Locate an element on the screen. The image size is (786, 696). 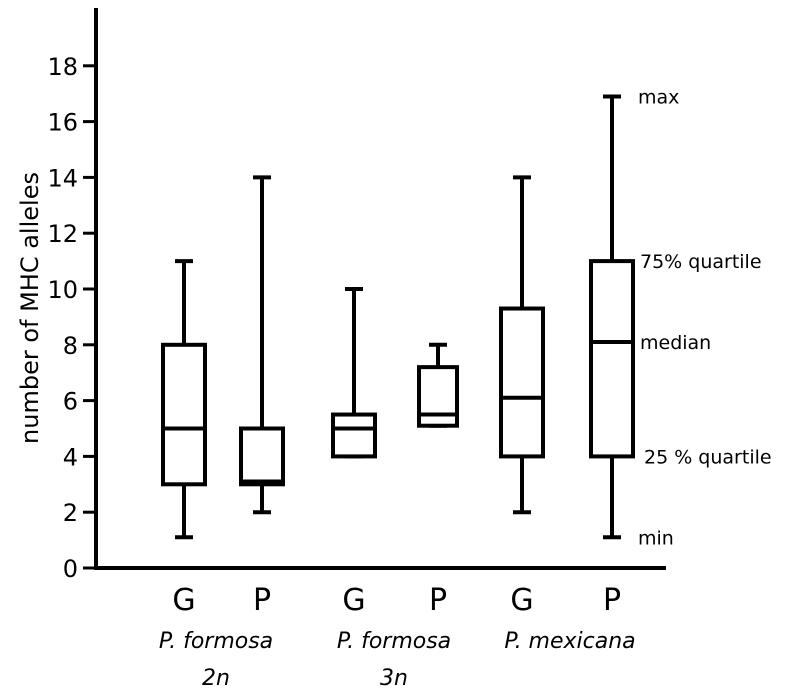
annotation: min is located at coordinates (656, 538).